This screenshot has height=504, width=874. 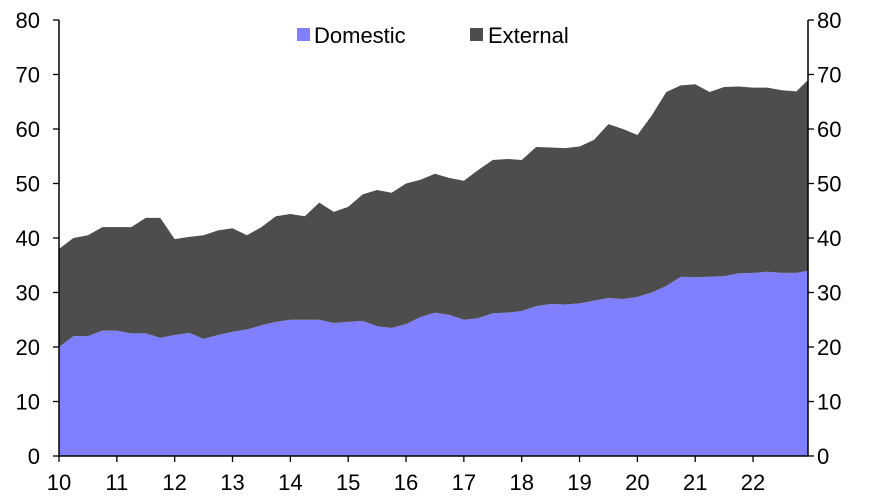 I want to click on x-tick-label: 18, so click(x=521, y=482).